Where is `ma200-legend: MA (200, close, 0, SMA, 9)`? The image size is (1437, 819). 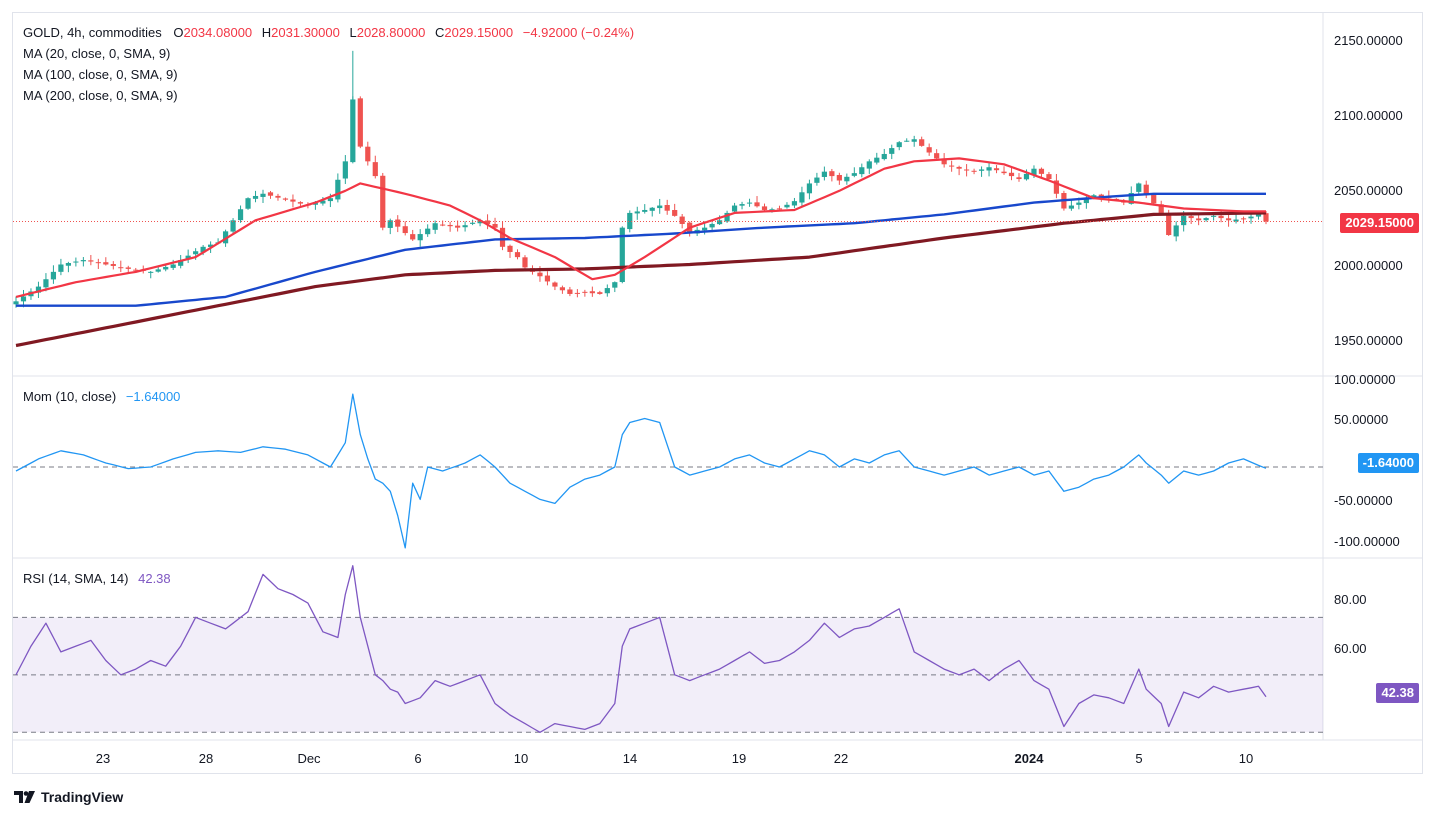 ma200-legend: MA (200, close, 0, SMA, 9) is located at coordinates (100, 95).